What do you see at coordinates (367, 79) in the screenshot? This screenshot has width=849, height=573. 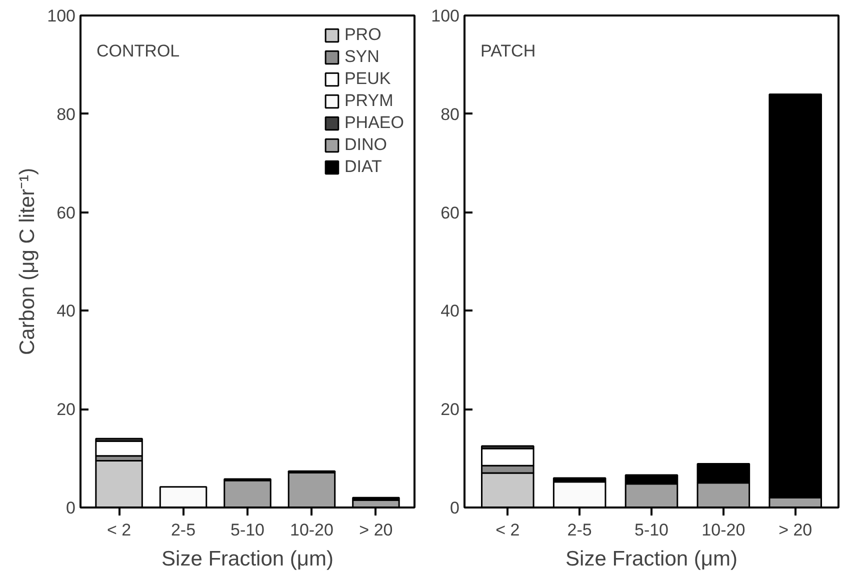 I see `legend-label: PEUK` at bounding box center [367, 79].